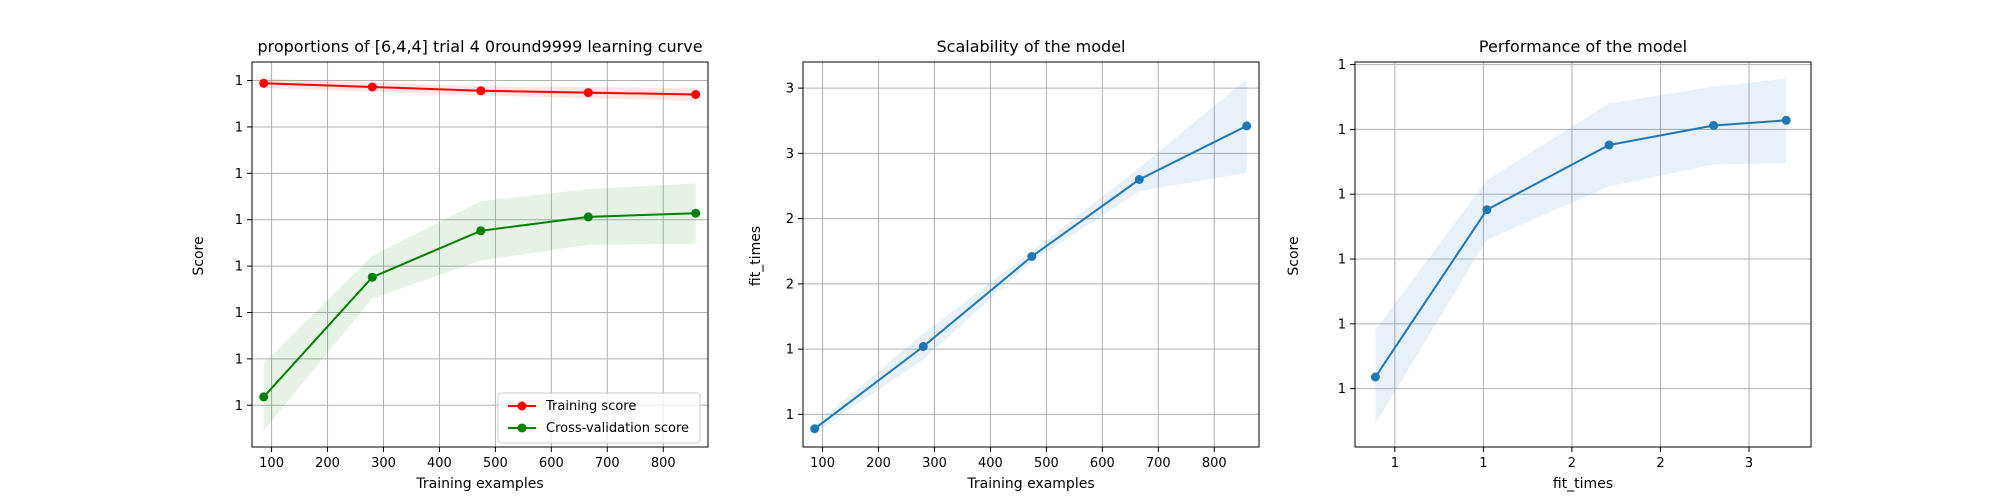 The width and height of the screenshot is (2000, 500). I want to click on y-axis-label: fit_times, so click(756, 256).